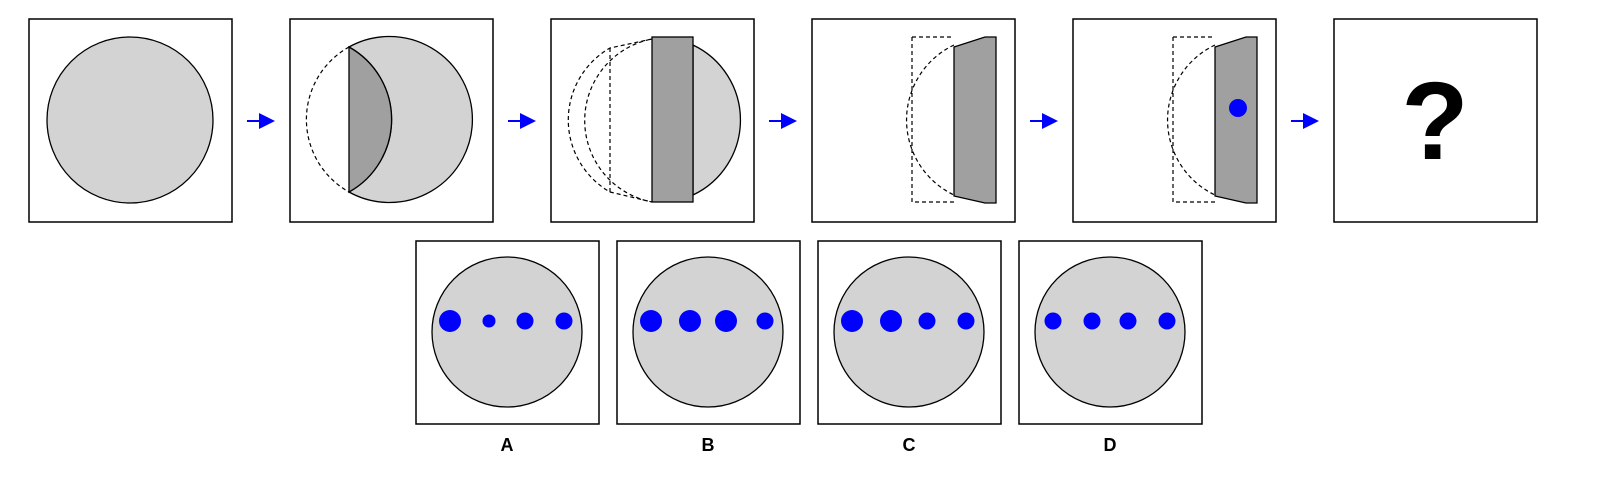  What do you see at coordinates (610, 120) in the screenshot?
I see `fold-outline-left` at bounding box center [610, 120].